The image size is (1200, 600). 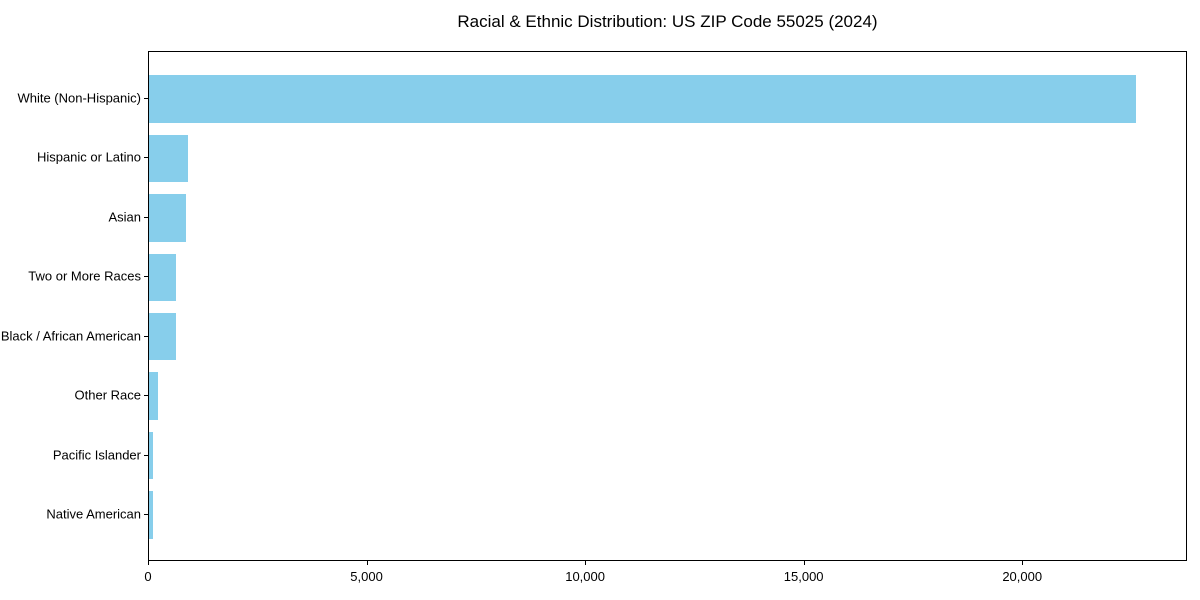 I want to click on y-tick-pacific-islander, so click(x=146, y=455).